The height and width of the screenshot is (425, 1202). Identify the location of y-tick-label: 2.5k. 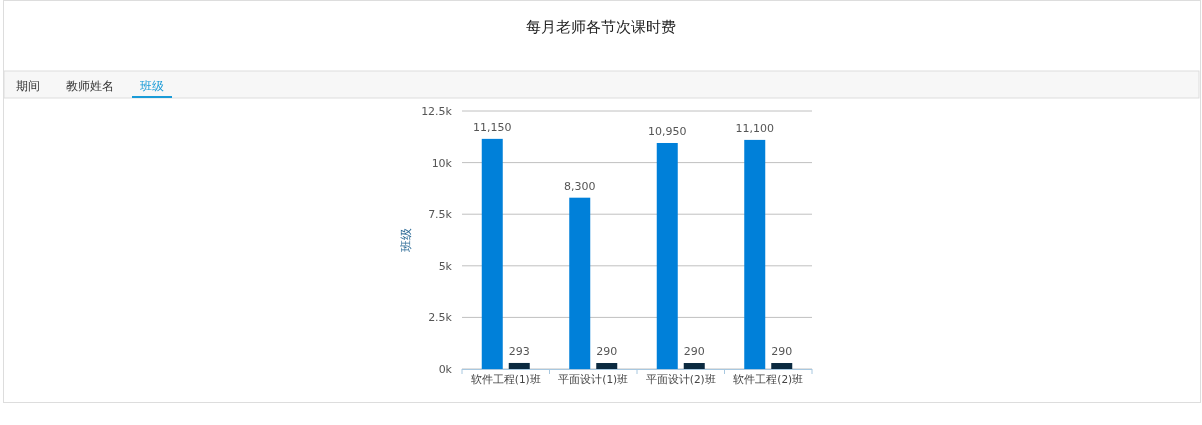
(440, 318).